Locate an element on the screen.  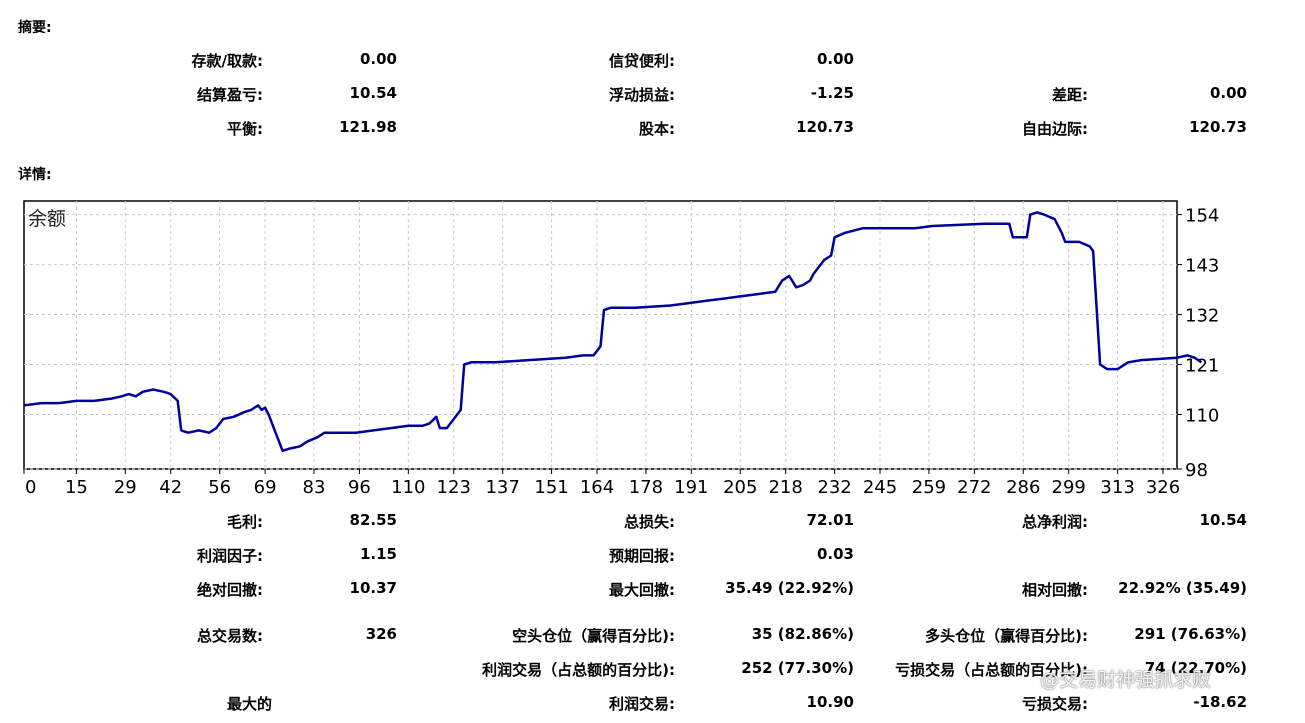
x-tick-label: 15 is located at coordinates (76, 487).